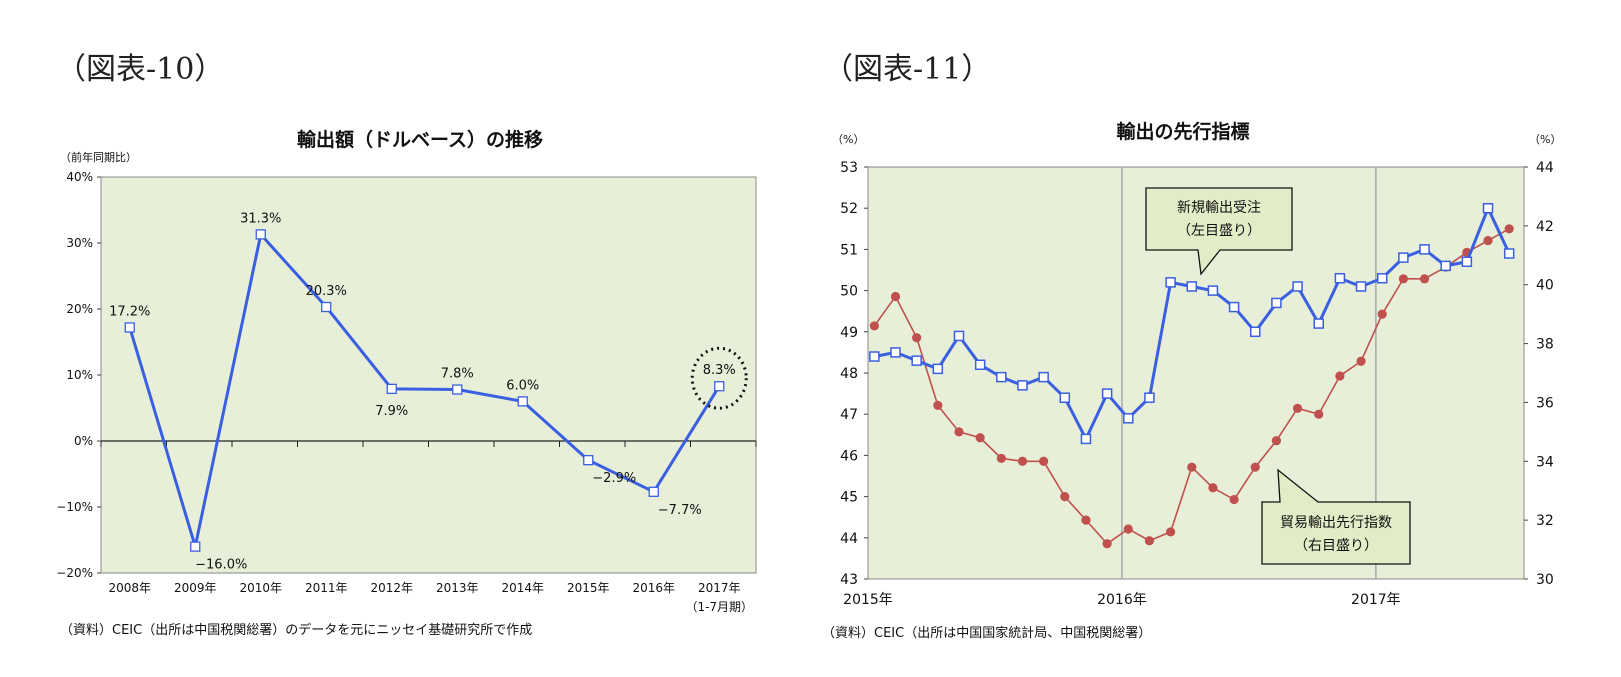 The image size is (1621, 677). I want to click on right-left-tick-label: 46, so click(849, 456).